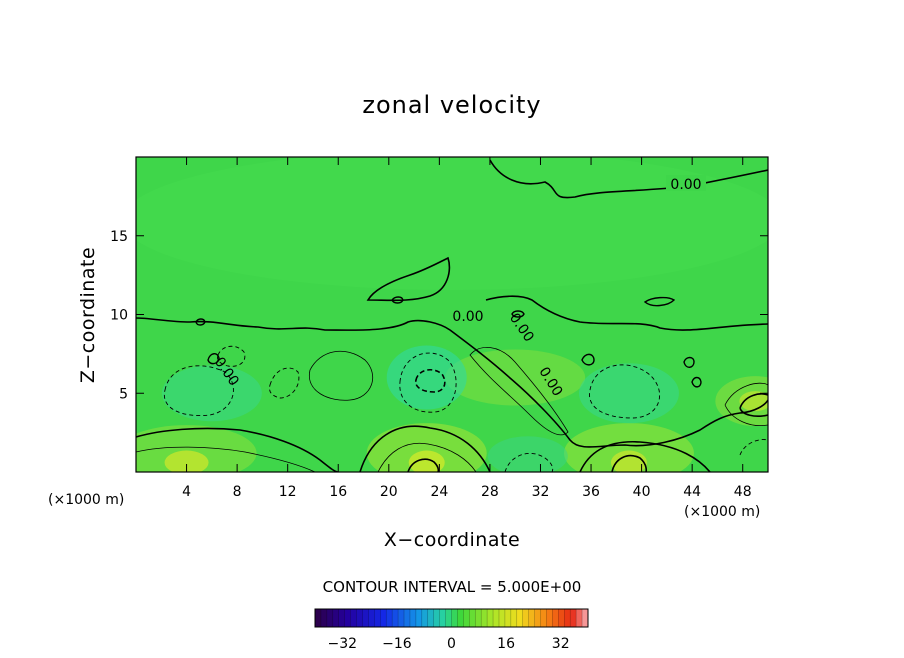 The width and height of the screenshot is (904, 658). What do you see at coordinates (123, 394) in the screenshot?
I see `y-tick-label: 5` at bounding box center [123, 394].